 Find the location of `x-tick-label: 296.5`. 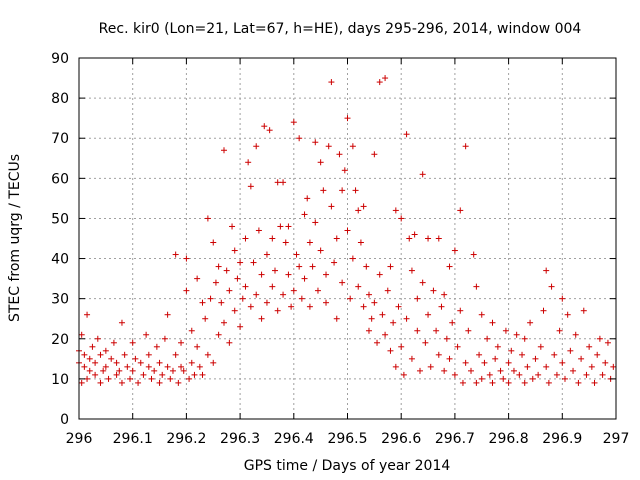

x-tick-label: 296.5 is located at coordinates (347, 439).